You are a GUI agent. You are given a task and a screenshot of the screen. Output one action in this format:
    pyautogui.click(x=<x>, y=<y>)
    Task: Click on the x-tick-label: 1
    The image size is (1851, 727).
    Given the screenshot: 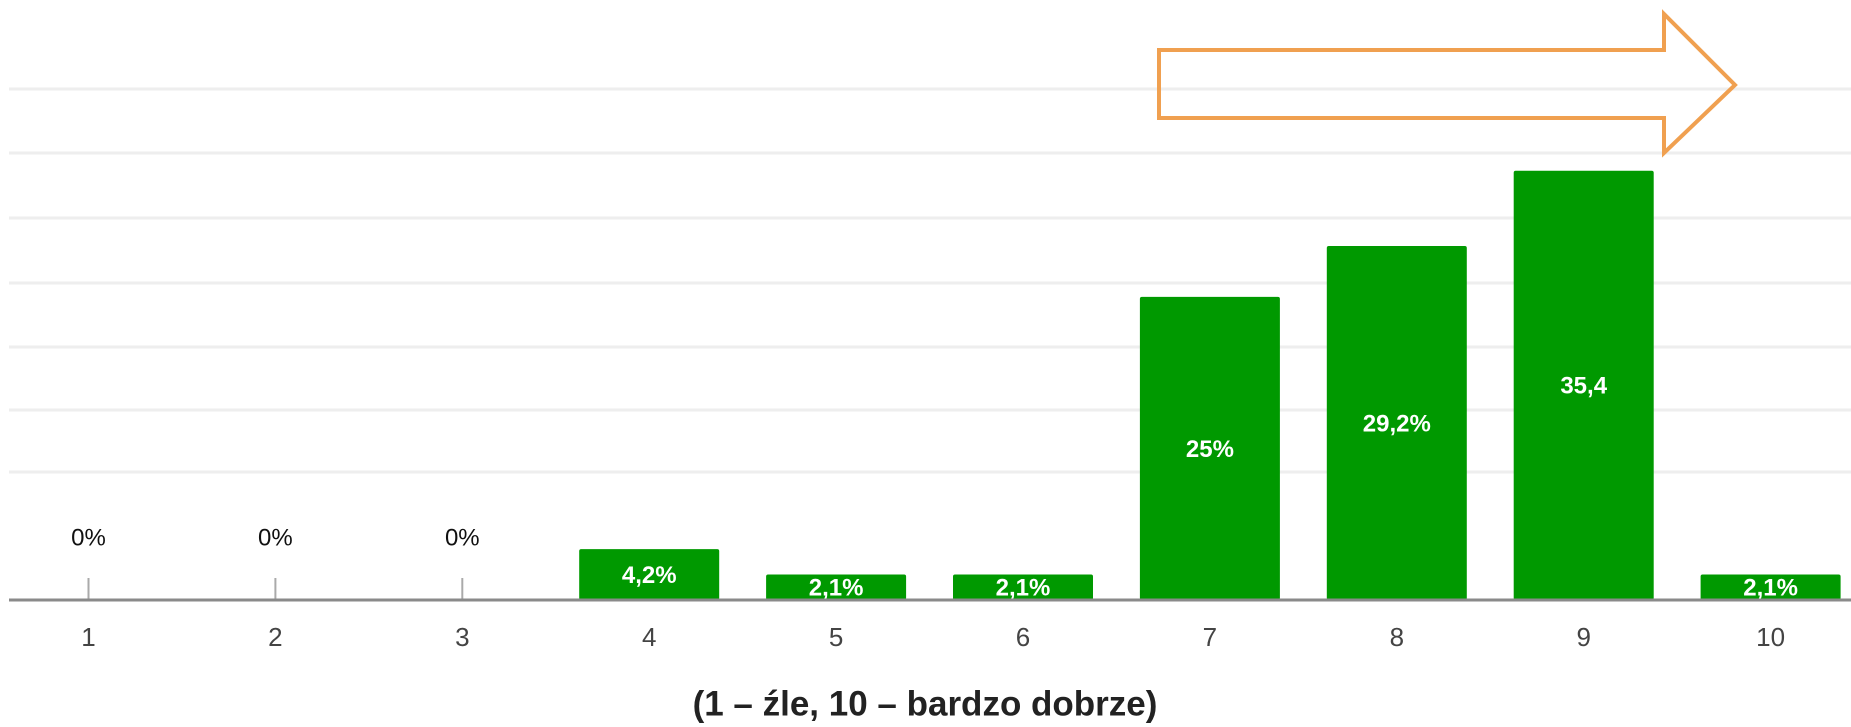 What is the action you would take?
    pyautogui.click(x=88, y=637)
    